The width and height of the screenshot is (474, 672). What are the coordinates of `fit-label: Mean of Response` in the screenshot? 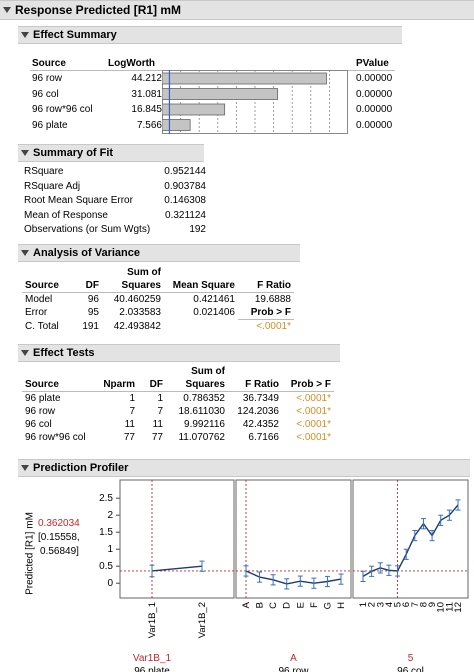 It's located at (66, 215).